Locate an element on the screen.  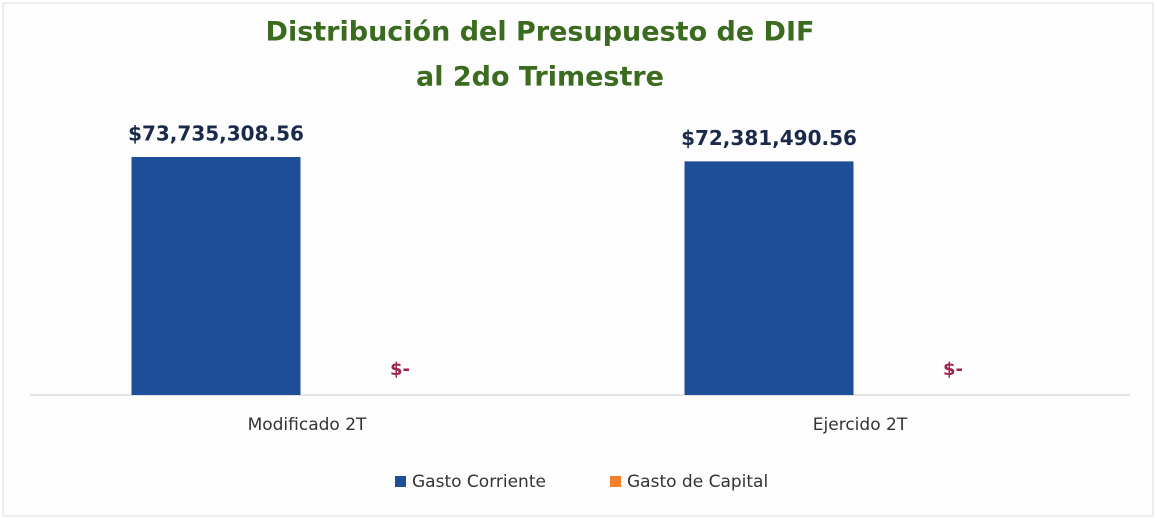
legend-label: Gasto Corriente is located at coordinates (479, 482).